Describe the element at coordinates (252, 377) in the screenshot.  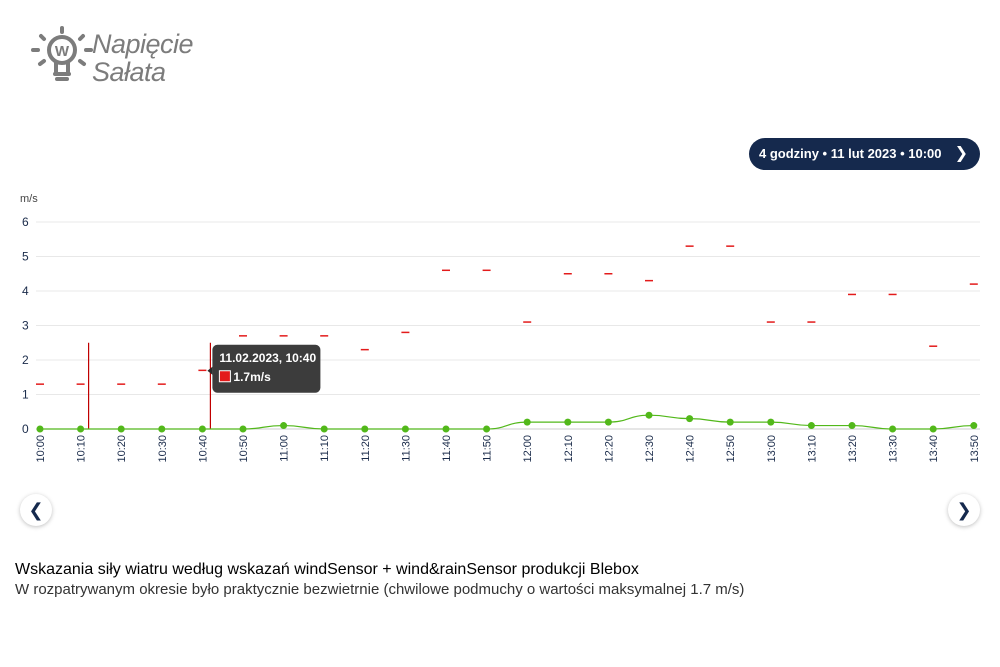
I see `tooltip-value: 1.7m/s` at that location.